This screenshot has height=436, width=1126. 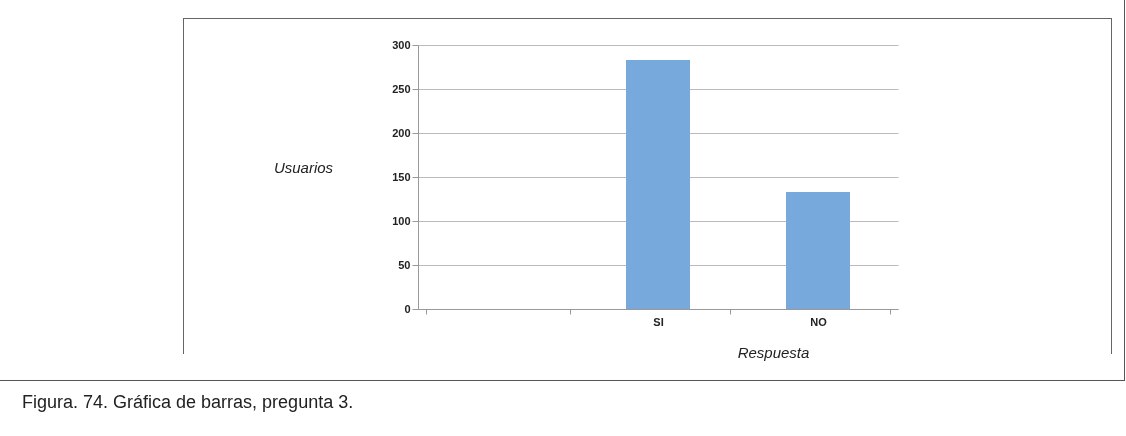 What do you see at coordinates (404, 264) in the screenshot?
I see `y-tick-label: 50` at bounding box center [404, 264].